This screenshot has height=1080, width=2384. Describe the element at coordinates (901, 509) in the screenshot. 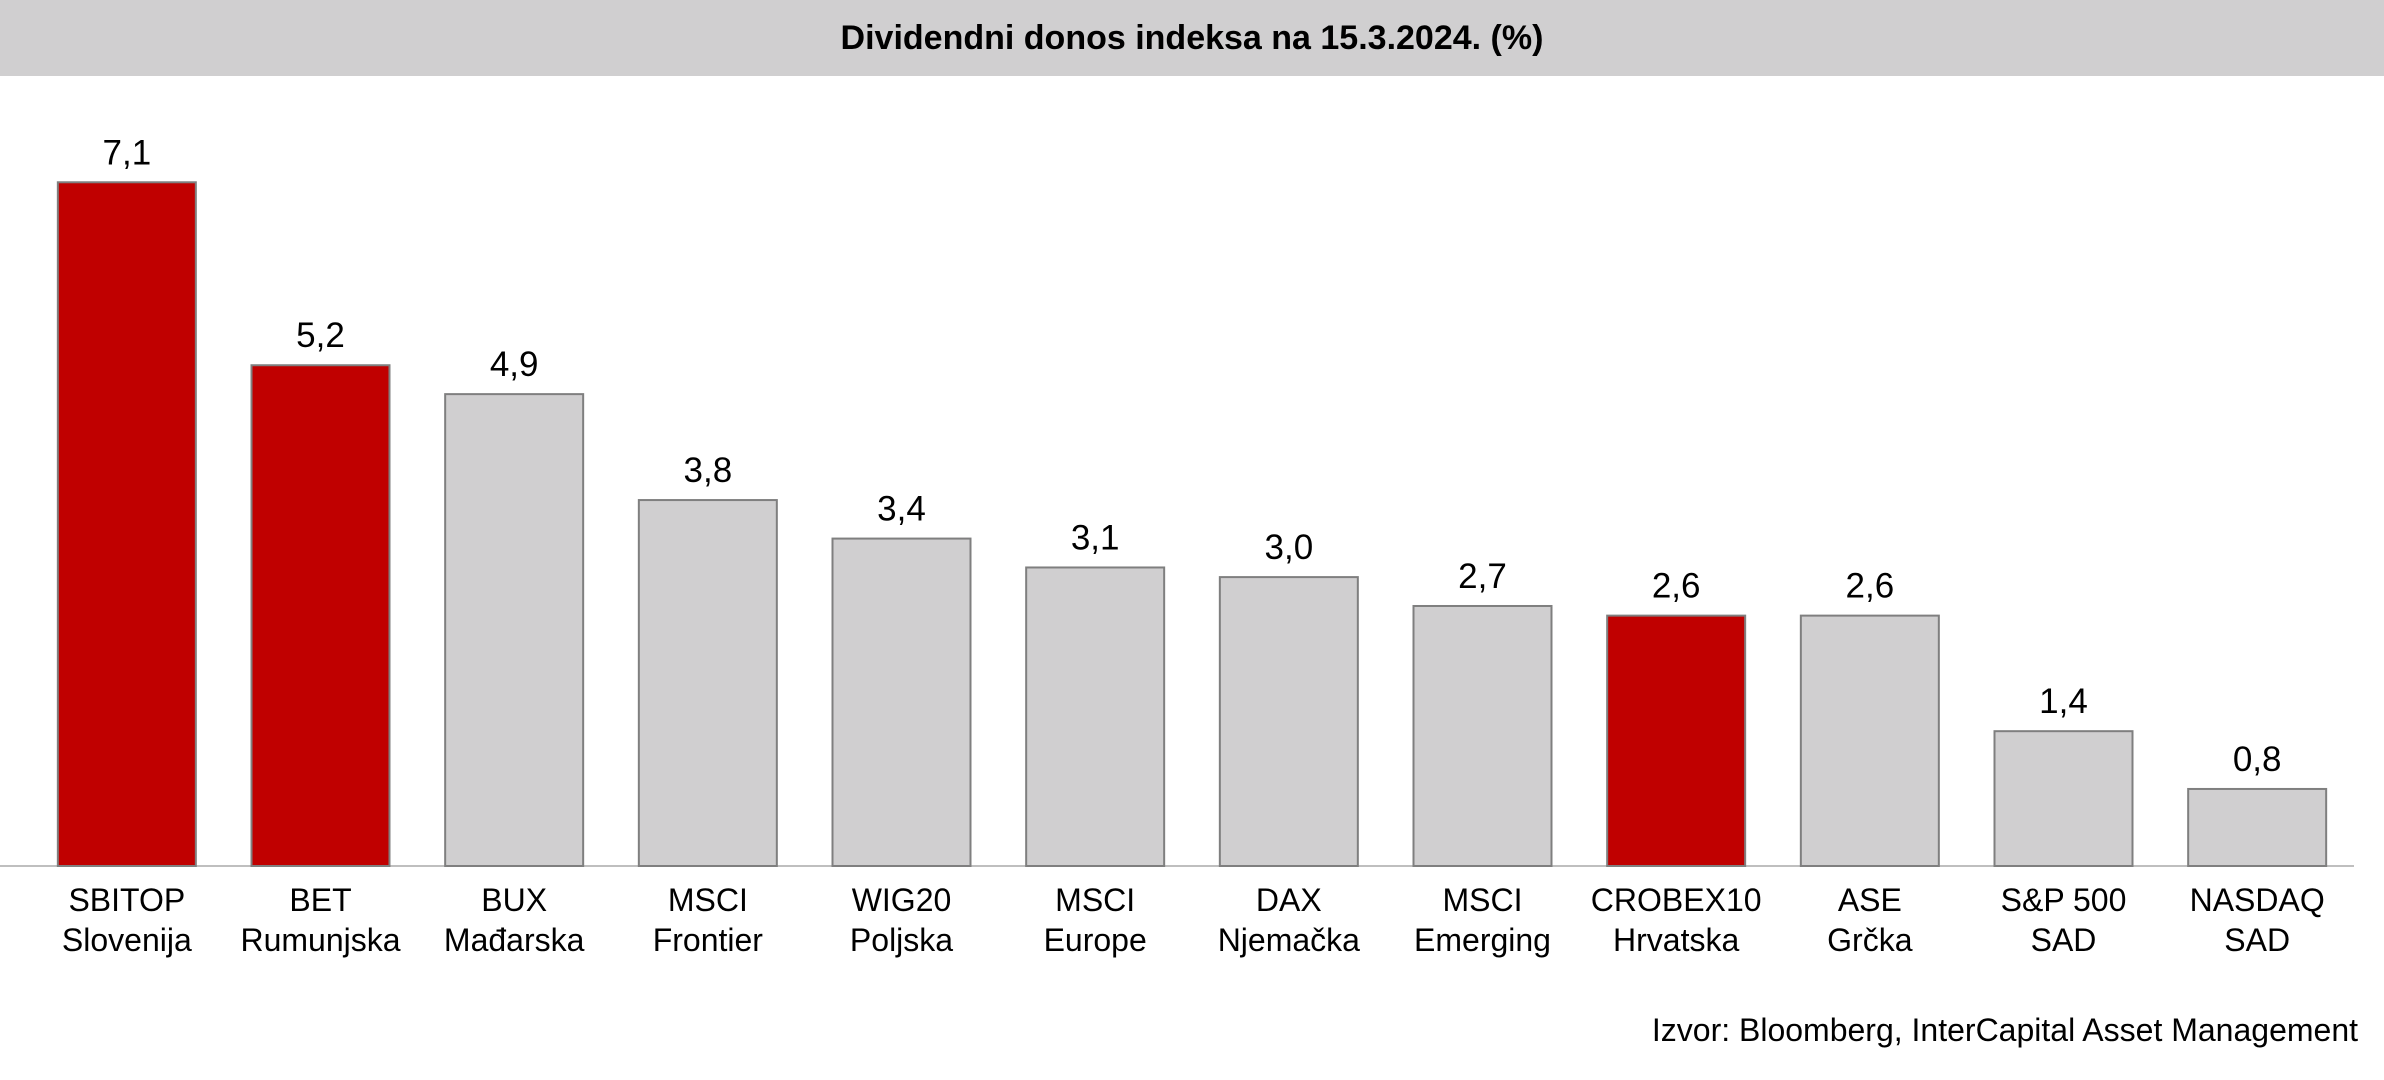

I see `data-label-4: 3,4` at that location.